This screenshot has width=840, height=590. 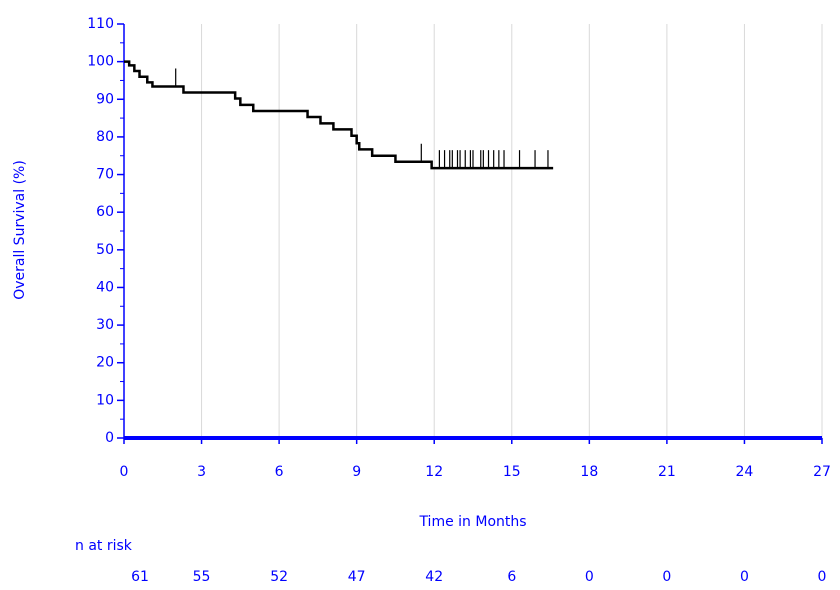 What do you see at coordinates (434, 577) in the screenshot?
I see `risk-count: 42` at bounding box center [434, 577].